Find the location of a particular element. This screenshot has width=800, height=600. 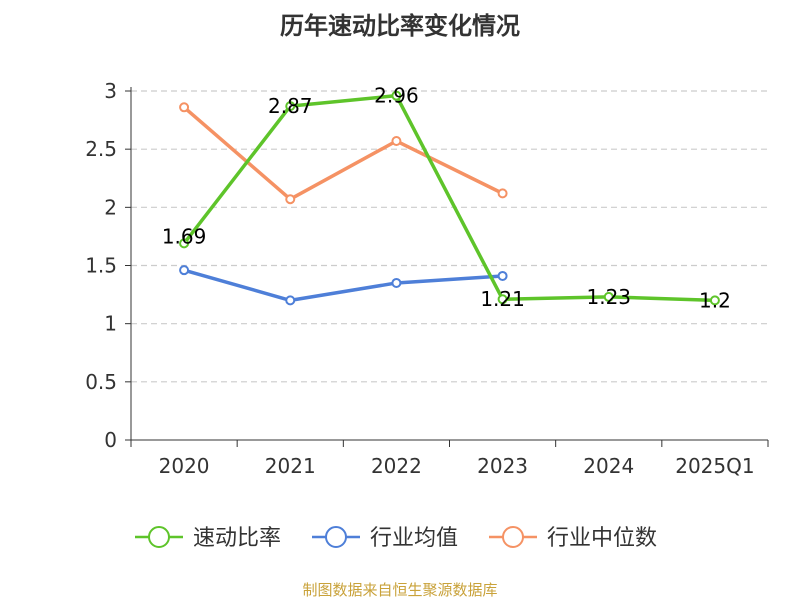

y-tick-label: 2.5 is located at coordinates (101, 149).